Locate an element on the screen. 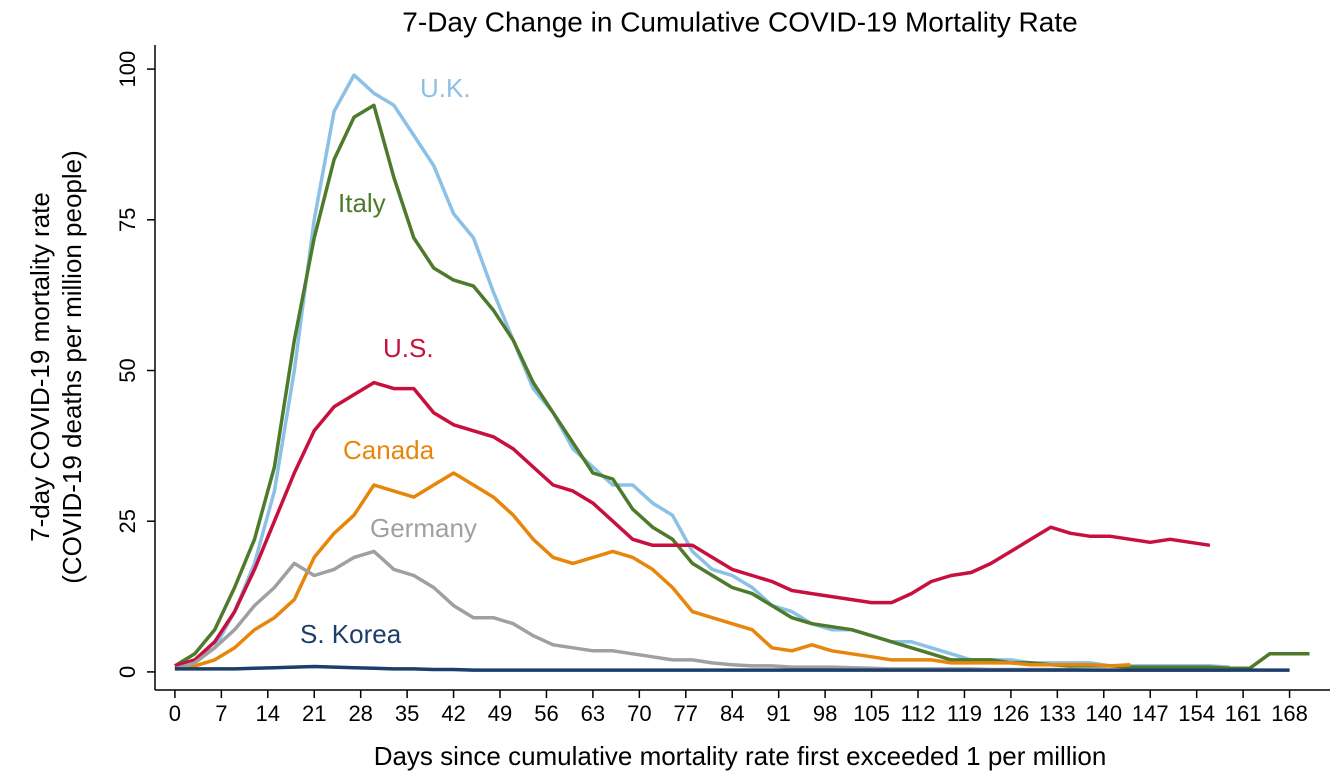 This screenshot has width=1336, height=778. x-tick-label: 42 is located at coordinates (453, 713).